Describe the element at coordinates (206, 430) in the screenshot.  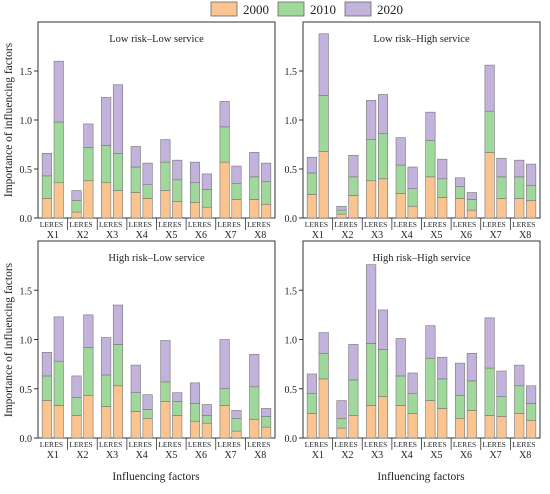
I see `bar-segment-X6-ES-2000` at that location.